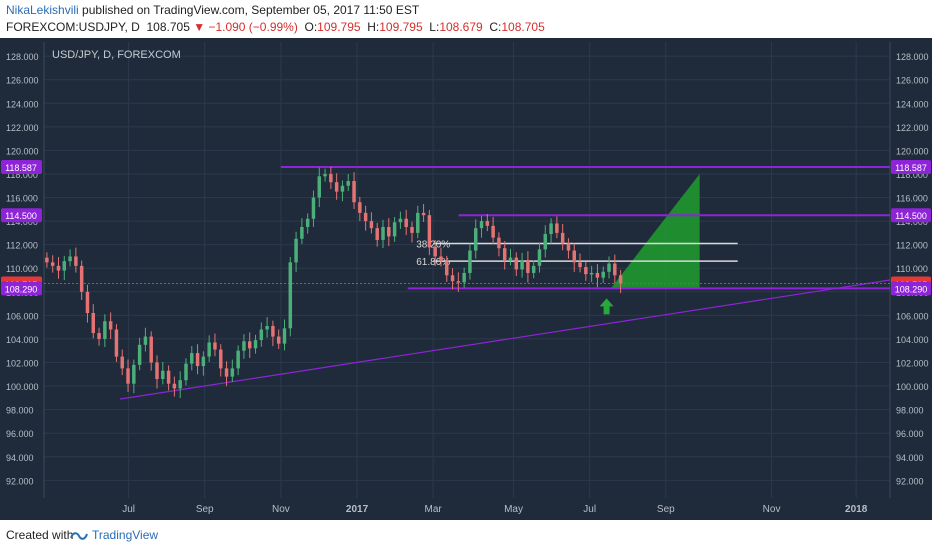  Describe the element at coordinates (513, 509) in the screenshot. I see `x-tick-label: May` at that location.